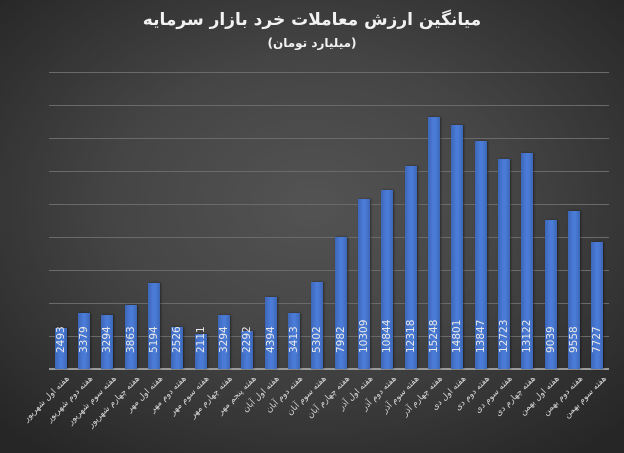 The image size is (624, 453). What do you see at coordinates (200, 339) in the screenshot?
I see `data-label: 2111` at bounding box center [200, 339].